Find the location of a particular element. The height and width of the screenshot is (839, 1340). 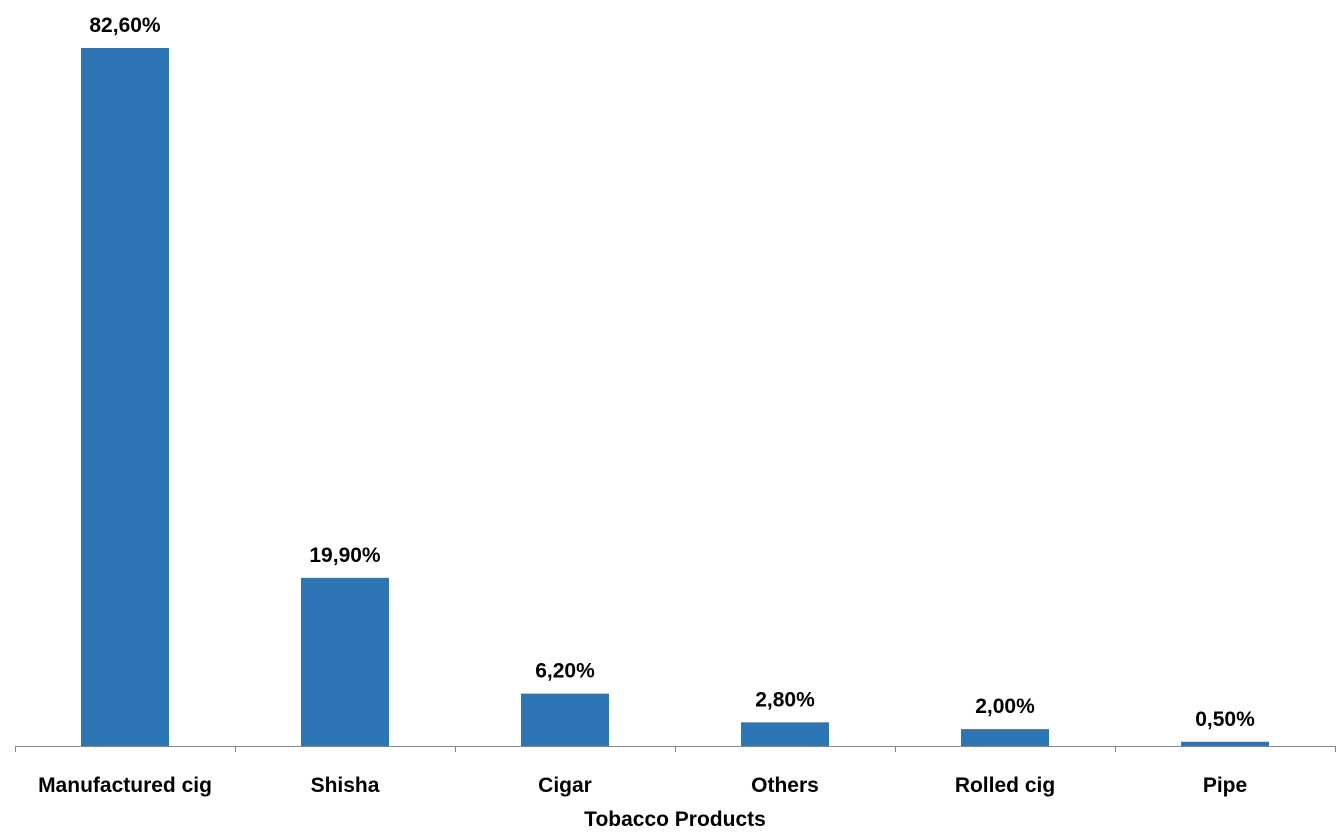

bar-data-label: 6,20% is located at coordinates (565, 671).